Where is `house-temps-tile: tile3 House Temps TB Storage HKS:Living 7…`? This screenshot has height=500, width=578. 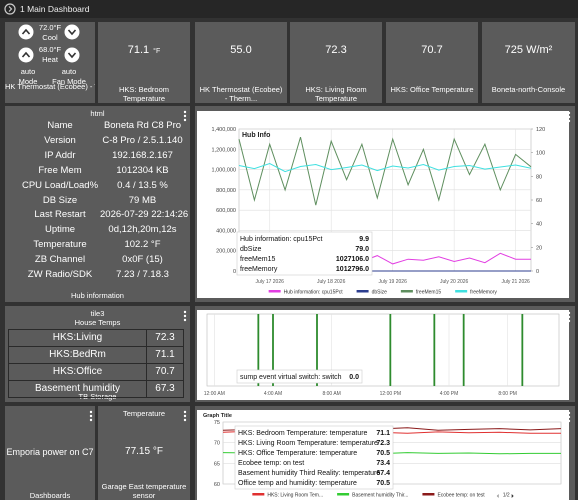 house-temps-tile: tile3 House Temps TB Storage HKS:Living 7… is located at coordinates (97, 354).